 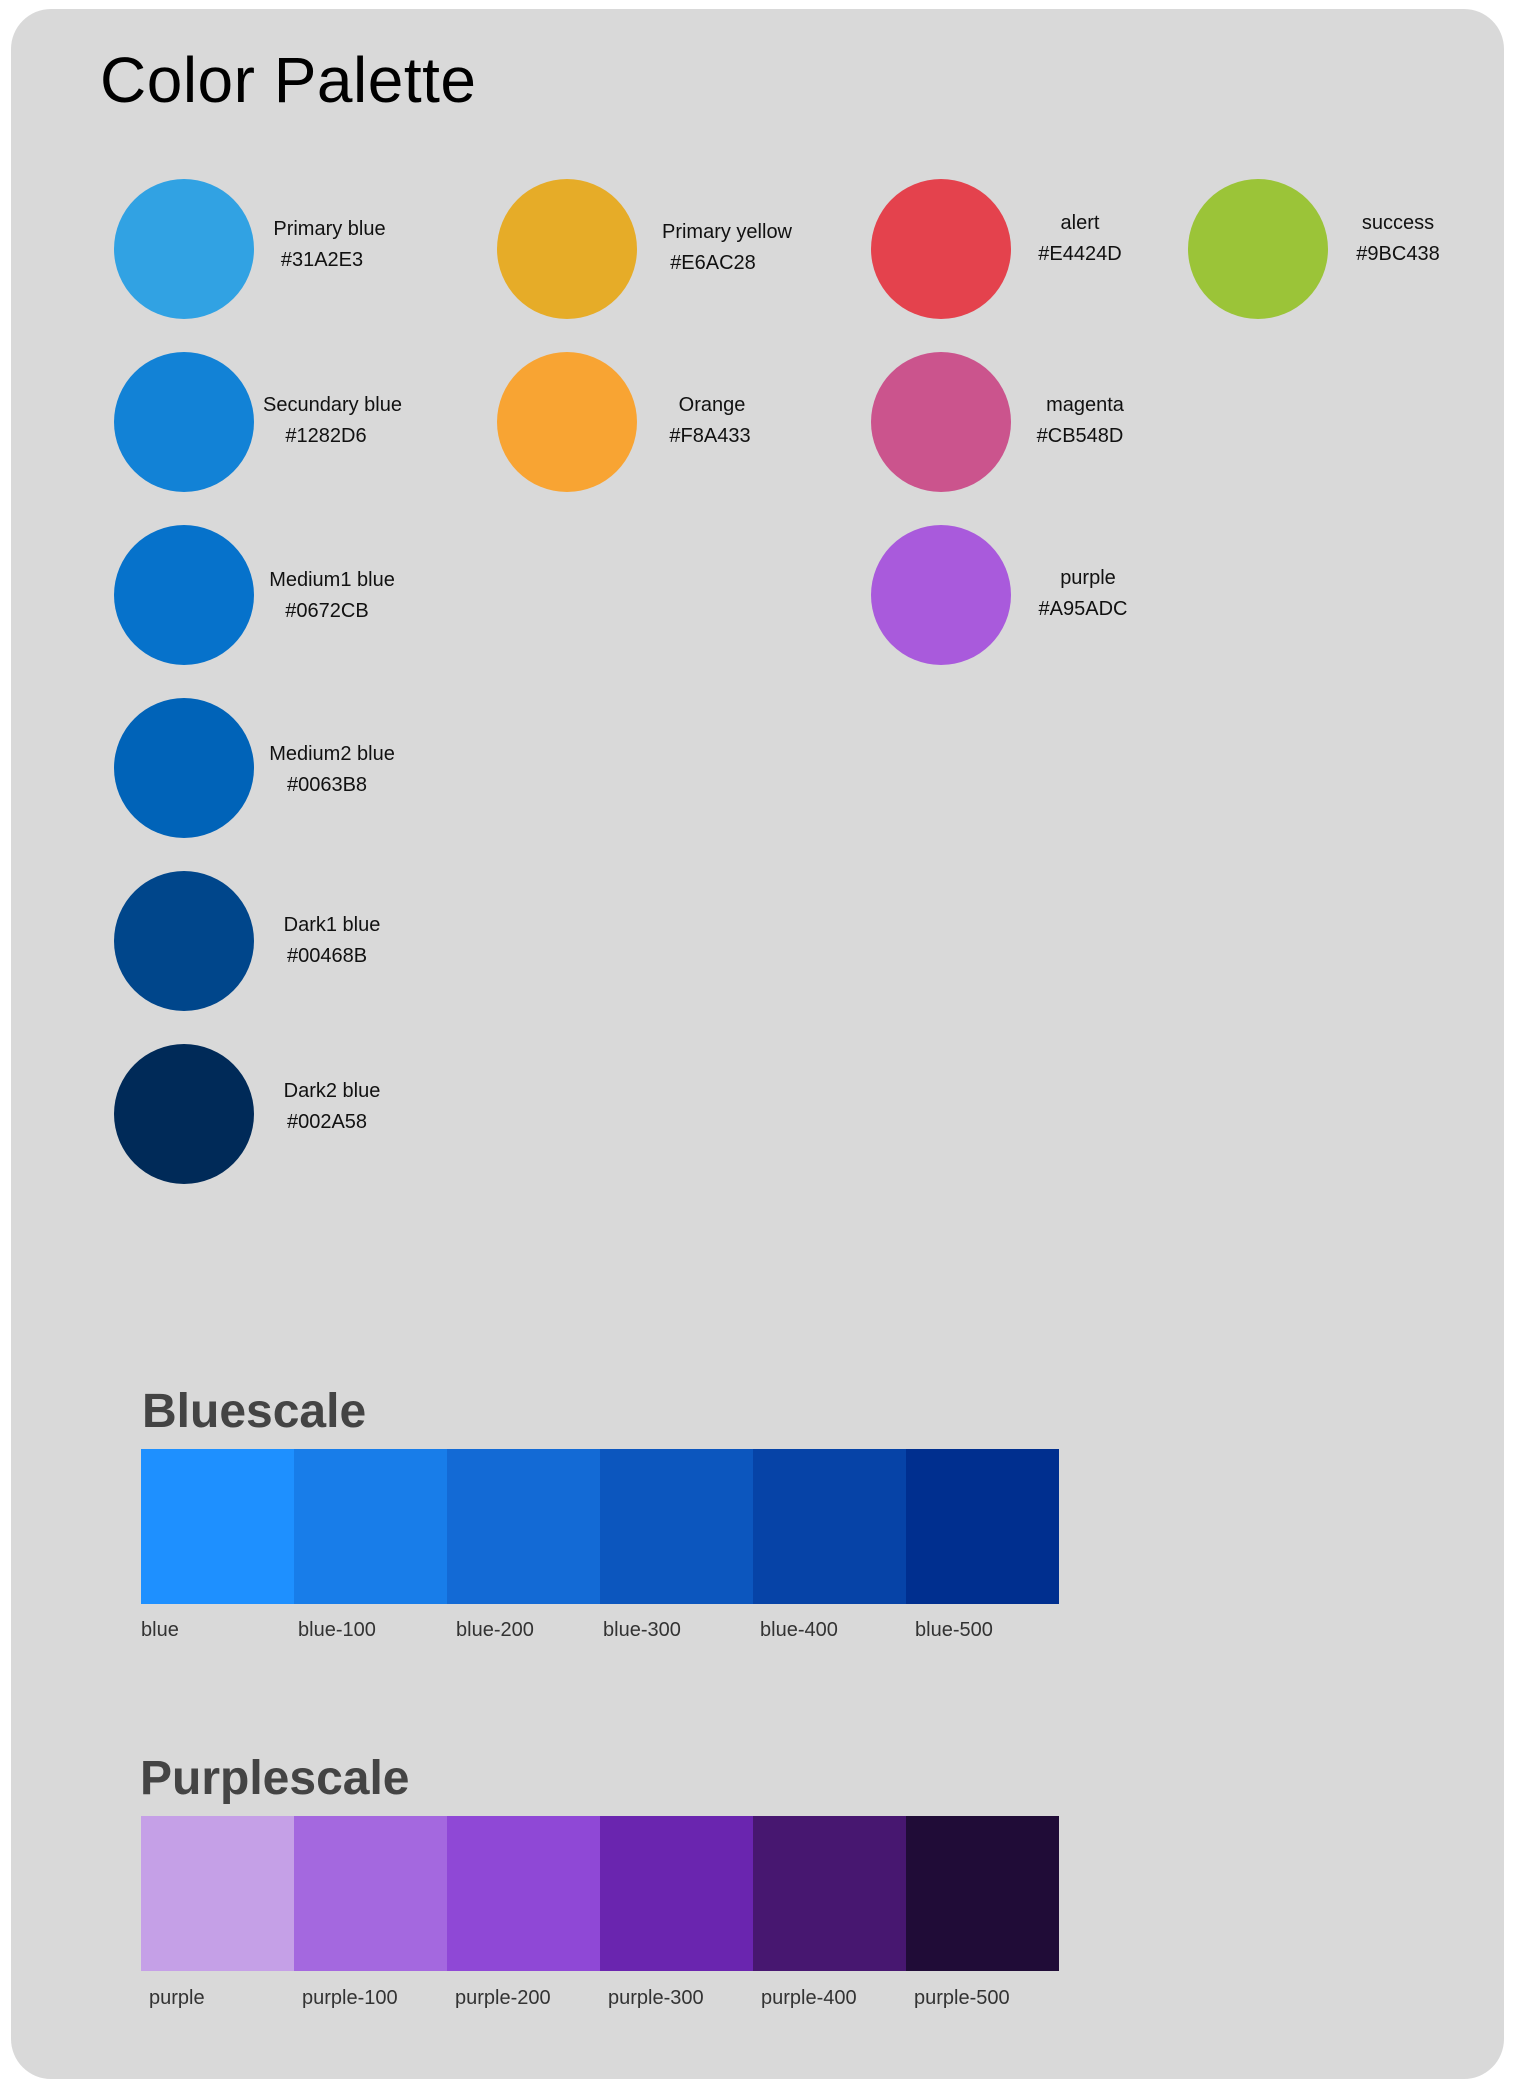 I want to click on swatch-hex: #CB548D, so click(x=1080, y=436).